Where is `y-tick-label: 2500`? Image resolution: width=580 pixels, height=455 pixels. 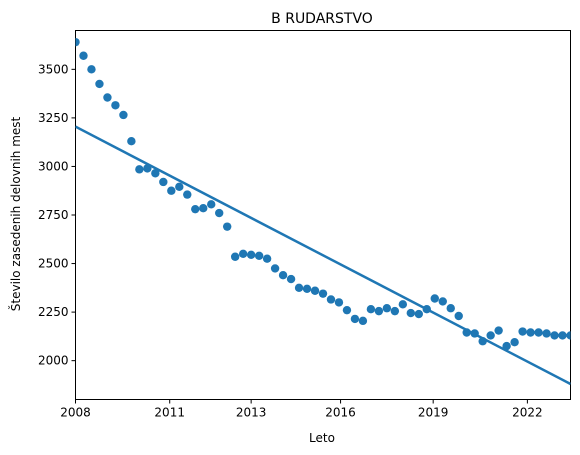 y-tick-label: 2500 is located at coordinates (53, 264).